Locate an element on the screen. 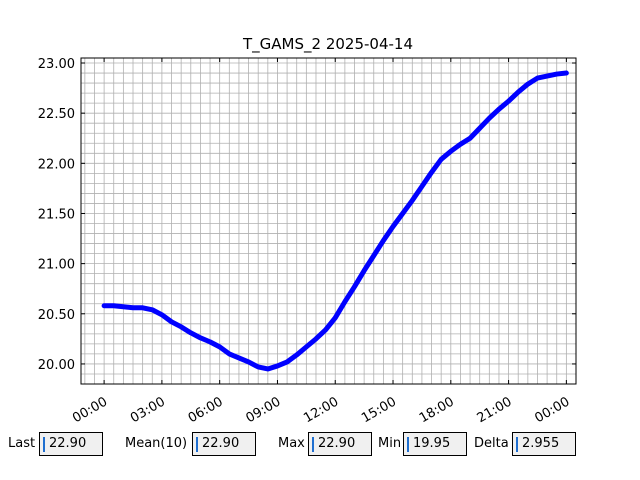 The height and width of the screenshot is (480, 640). field-value: 2.955 is located at coordinates (541, 443).